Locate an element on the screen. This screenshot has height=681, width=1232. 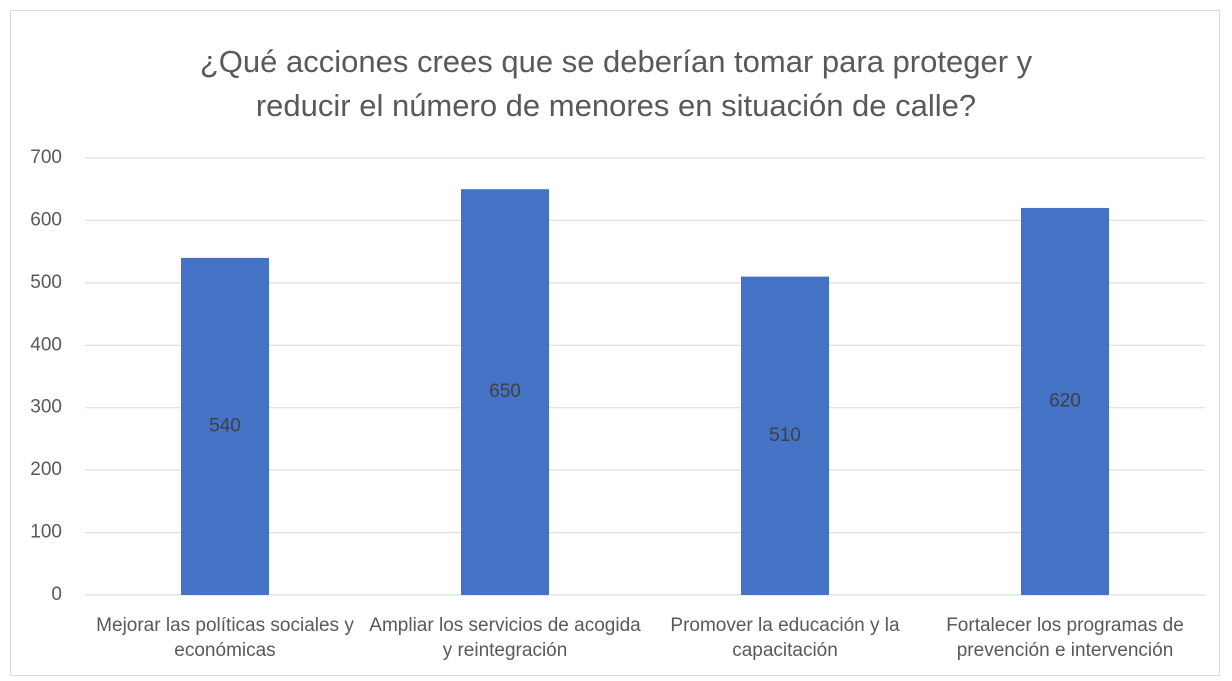
y-tick-label: 300 is located at coordinates (46, 407).